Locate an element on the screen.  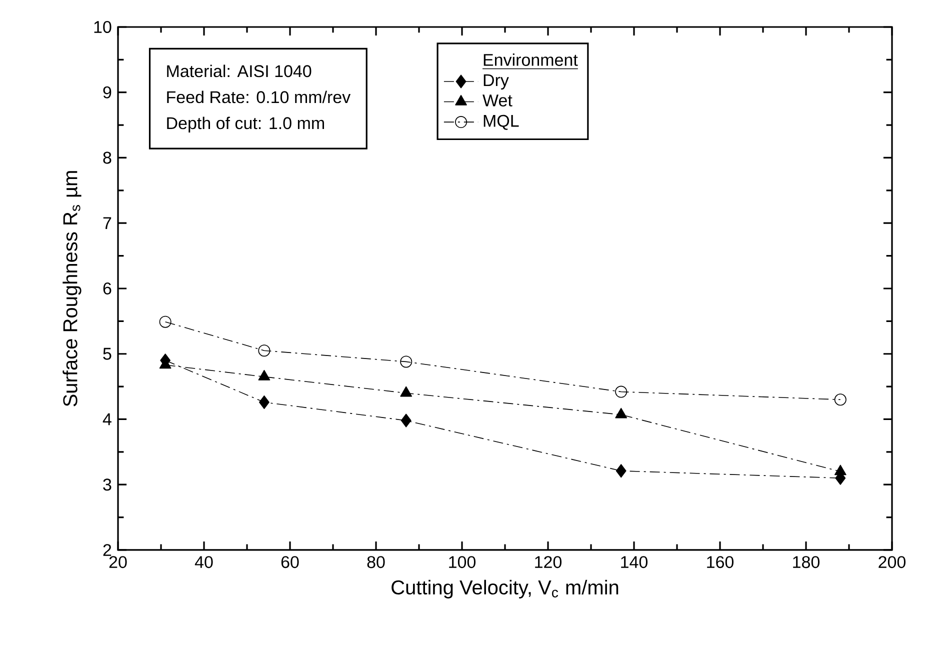
x-tick-label: 120 is located at coordinates (548, 562).